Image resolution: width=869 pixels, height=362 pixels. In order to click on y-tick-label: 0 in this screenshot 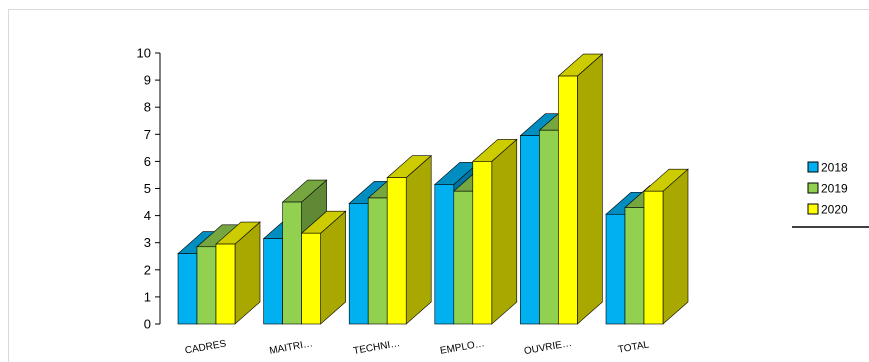, I will do `click(147, 324)`.